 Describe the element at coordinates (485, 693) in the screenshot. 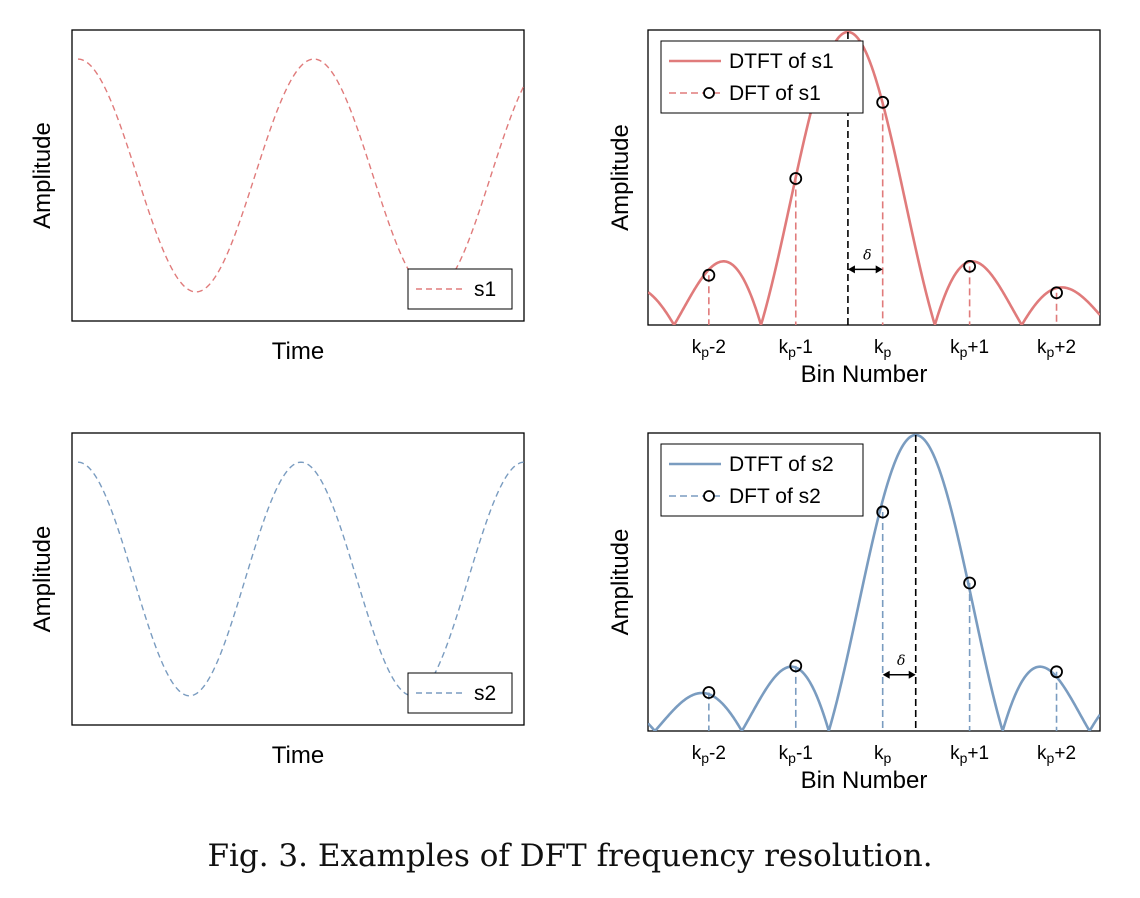

I see `legend-label: s2` at that location.